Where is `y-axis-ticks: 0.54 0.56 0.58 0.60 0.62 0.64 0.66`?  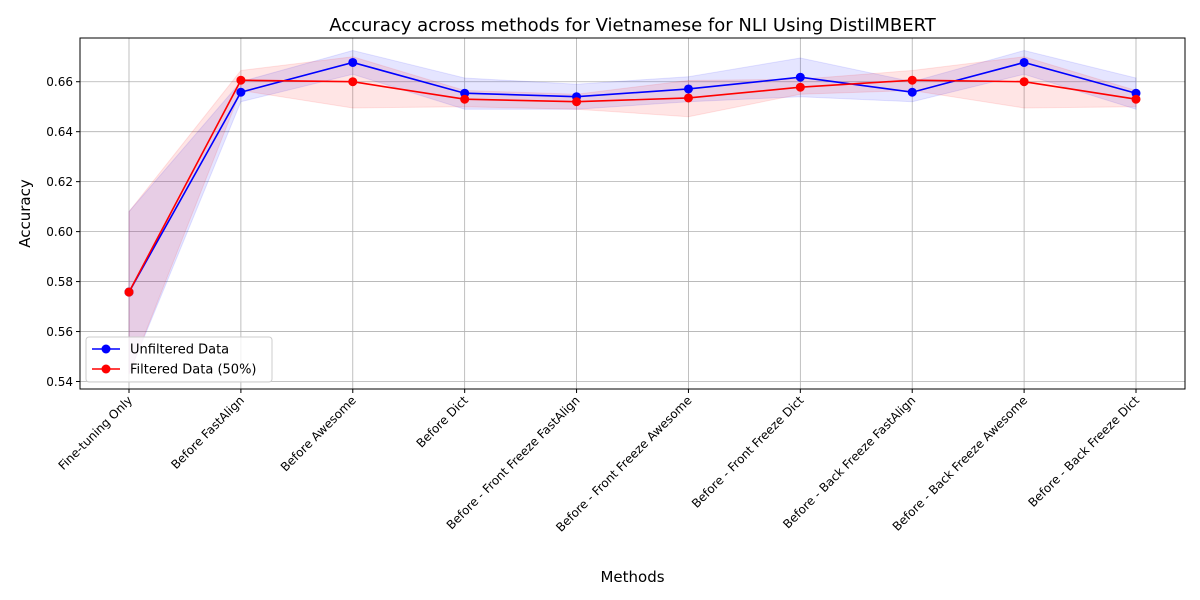
y-axis-ticks: 0.54 0.56 0.58 0.60 0.62 0.64 0.66 is located at coordinates (63, 232).